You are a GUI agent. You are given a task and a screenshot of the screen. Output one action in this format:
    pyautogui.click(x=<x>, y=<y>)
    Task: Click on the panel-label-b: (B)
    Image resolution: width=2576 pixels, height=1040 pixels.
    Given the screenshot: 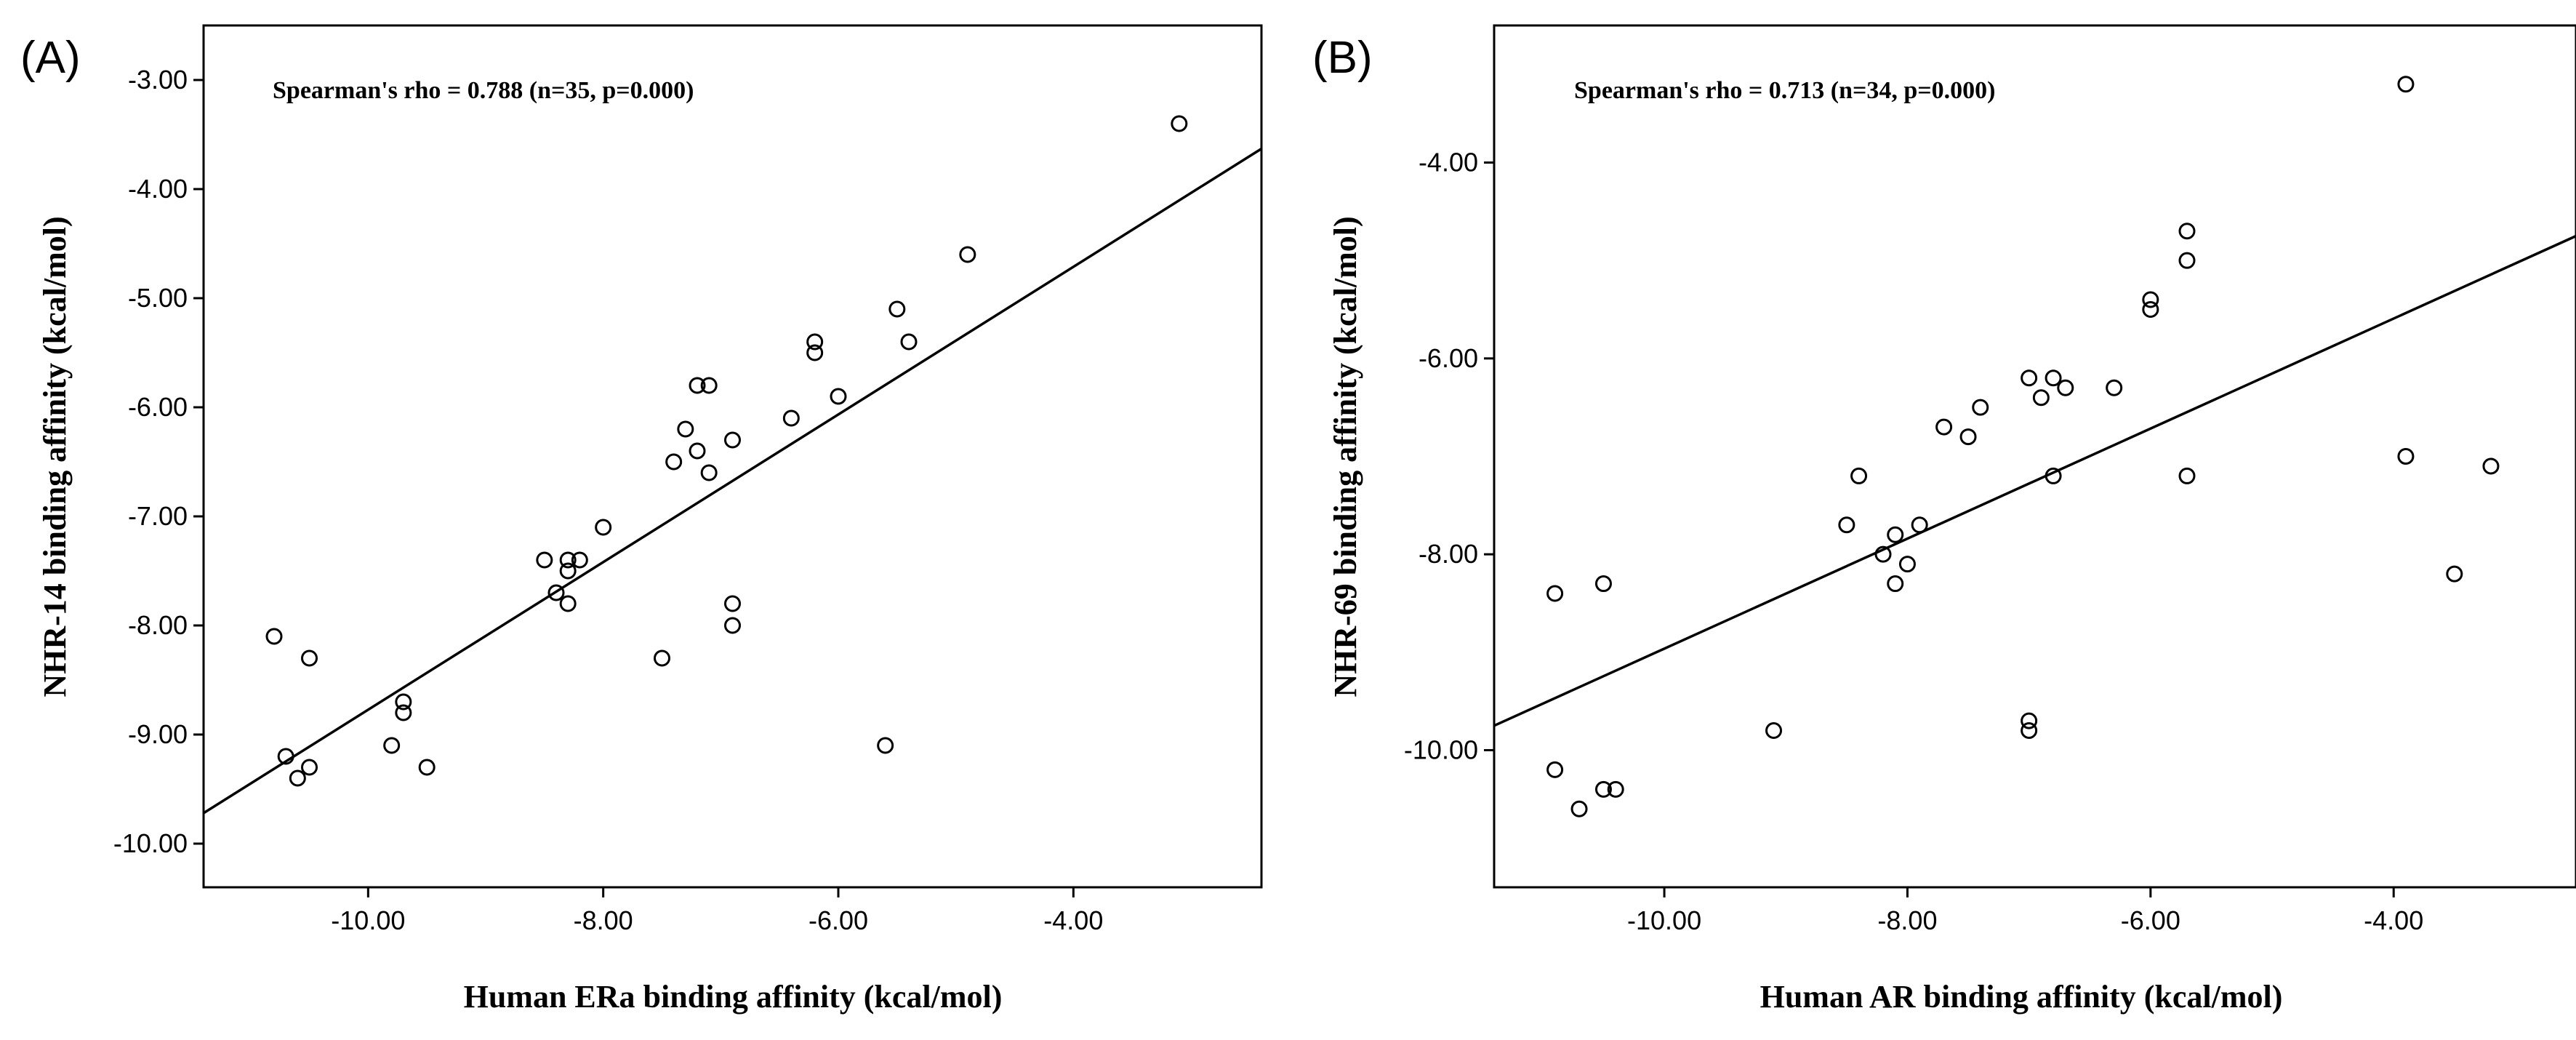 What is the action you would take?
    pyautogui.click(x=1342, y=58)
    